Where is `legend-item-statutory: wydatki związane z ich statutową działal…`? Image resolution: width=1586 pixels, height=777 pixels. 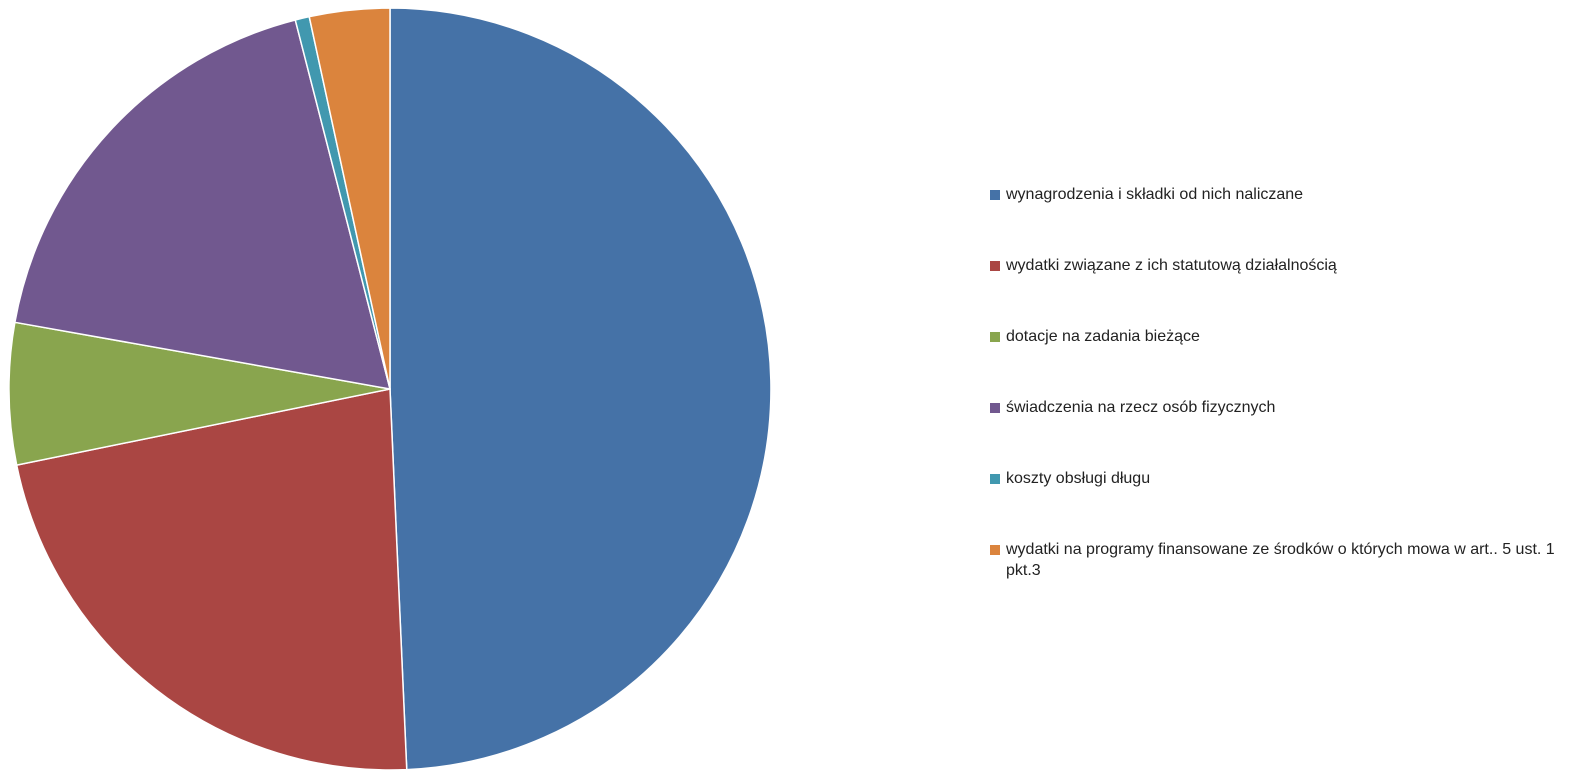
legend-item-statutory: wydatki związane z ich statutową działal… is located at coordinates (1285, 265).